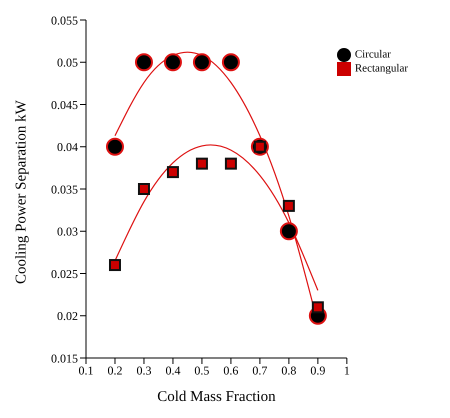  Describe the element at coordinates (67, 63) in the screenshot. I see `y-tick-label: 0.05` at that location.